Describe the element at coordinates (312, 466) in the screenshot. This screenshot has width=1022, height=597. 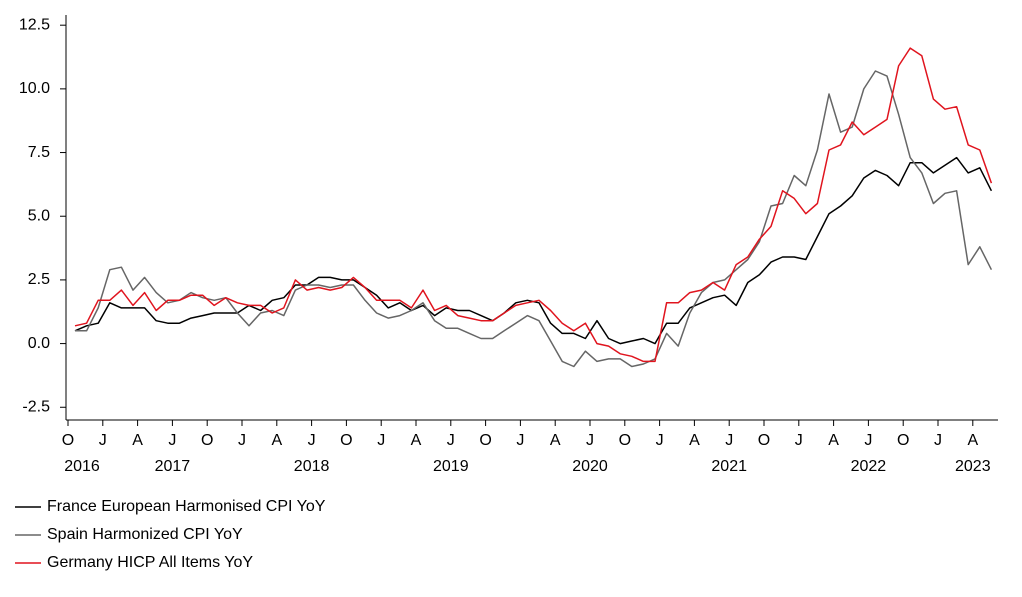
I see `x-year-label: 2018` at that location.